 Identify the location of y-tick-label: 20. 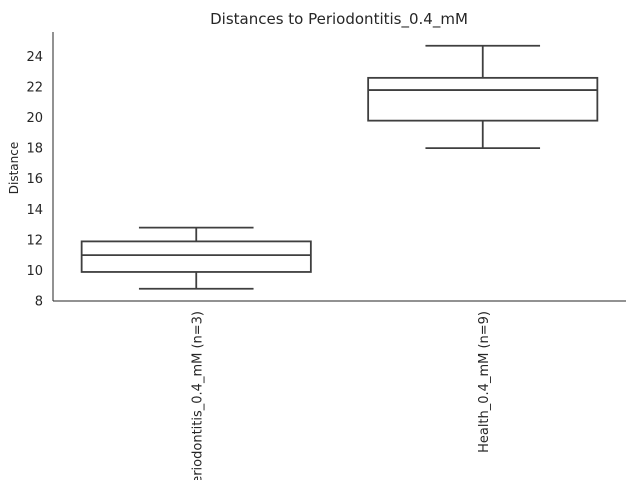
(34, 118).